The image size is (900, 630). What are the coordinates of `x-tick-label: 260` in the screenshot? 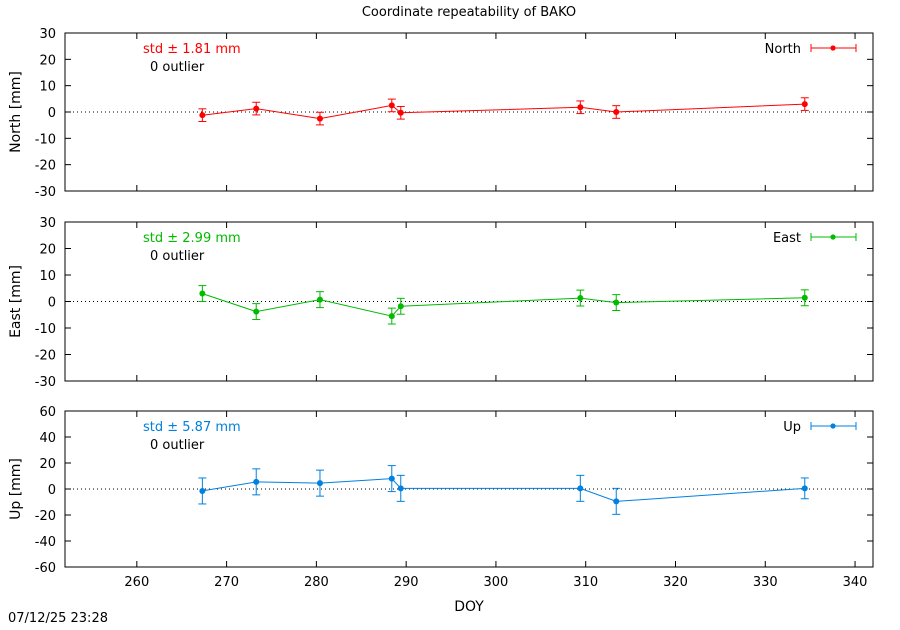 It's located at (136, 582).